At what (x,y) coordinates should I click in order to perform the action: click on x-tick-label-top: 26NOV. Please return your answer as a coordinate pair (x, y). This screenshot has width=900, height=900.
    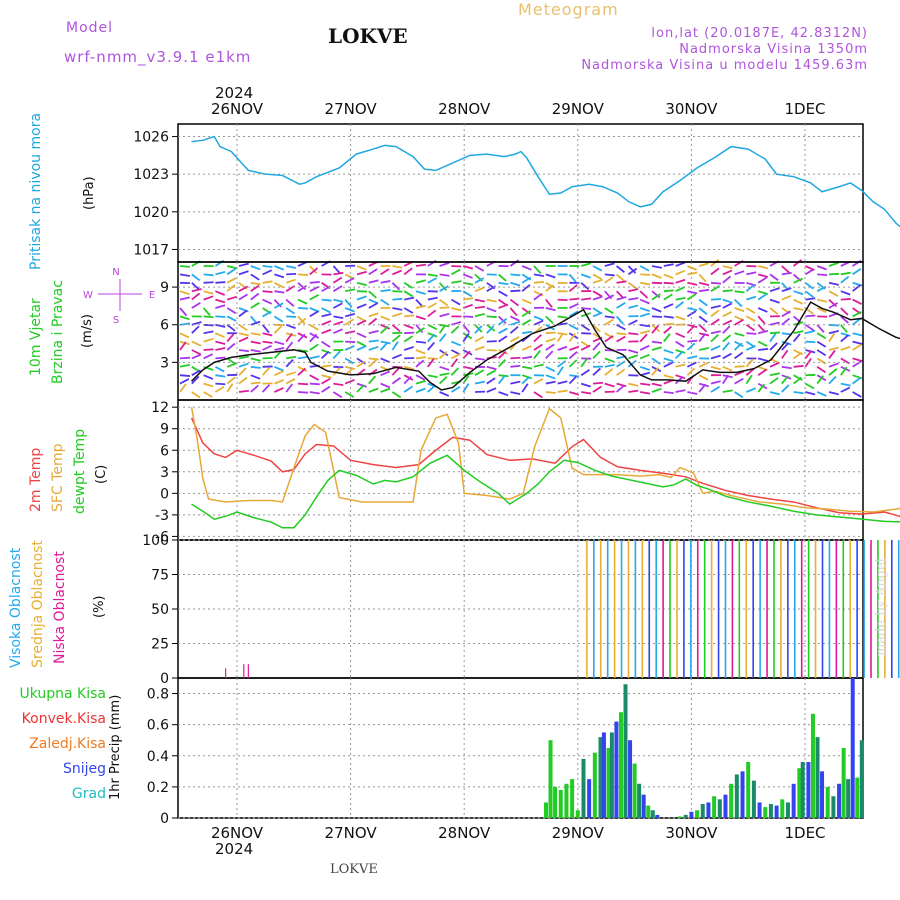
    Looking at the image, I should click on (237, 109).